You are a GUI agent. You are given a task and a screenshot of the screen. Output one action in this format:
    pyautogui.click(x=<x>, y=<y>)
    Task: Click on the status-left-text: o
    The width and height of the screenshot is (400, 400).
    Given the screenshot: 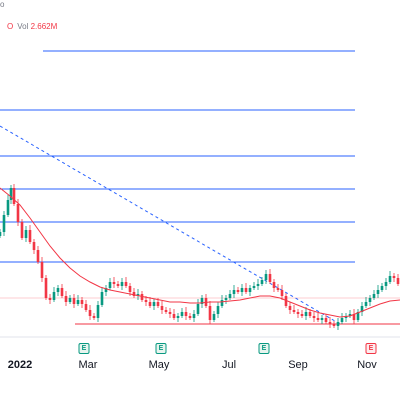 What is the action you would take?
    pyautogui.click(x=2, y=4)
    